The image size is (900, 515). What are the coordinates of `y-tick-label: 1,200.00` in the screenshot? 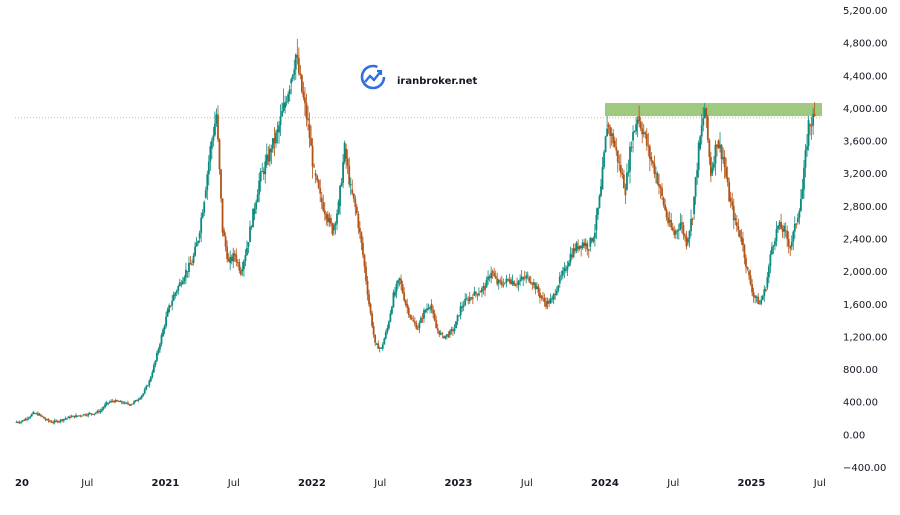 It's located at (865, 337).